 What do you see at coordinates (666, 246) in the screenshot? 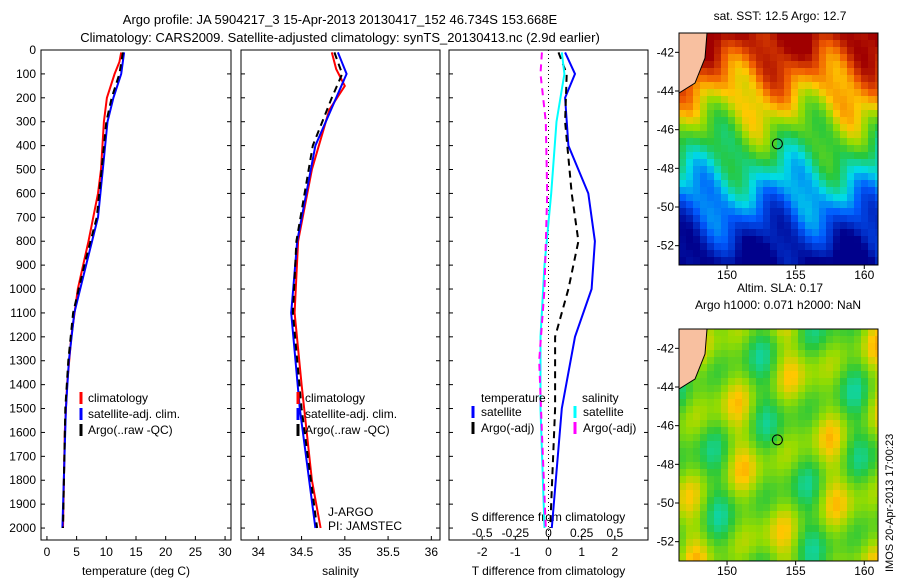
I see `lat-tick-label: -52` at bounding box center [666, 246].